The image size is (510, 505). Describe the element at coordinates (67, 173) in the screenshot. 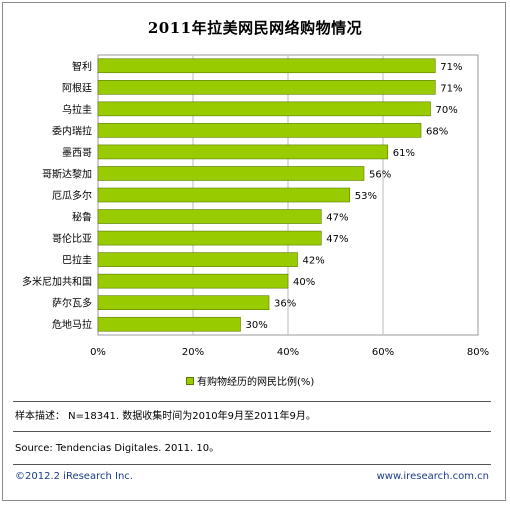

I see `category-label: 哥斯达黎加` at that location.